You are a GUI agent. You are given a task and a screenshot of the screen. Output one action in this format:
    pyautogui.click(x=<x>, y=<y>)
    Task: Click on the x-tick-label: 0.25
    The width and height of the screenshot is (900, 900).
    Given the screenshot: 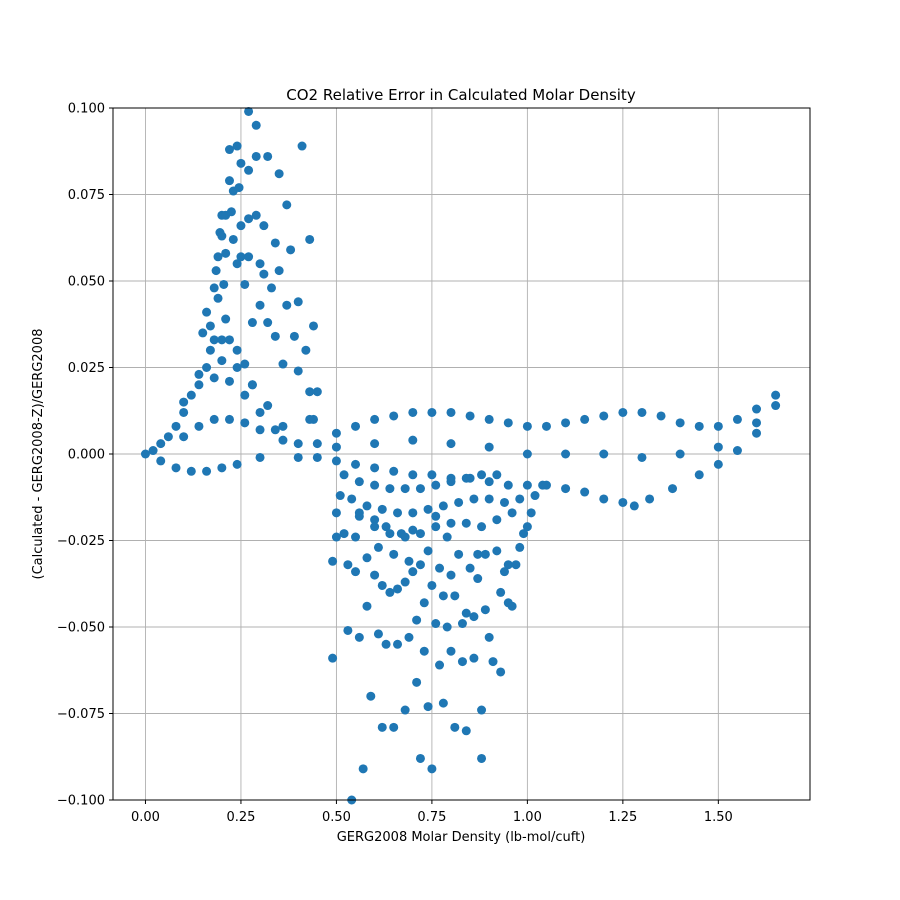 What is the action you would take?
    pyautogui.click(x=240, y=817)
    